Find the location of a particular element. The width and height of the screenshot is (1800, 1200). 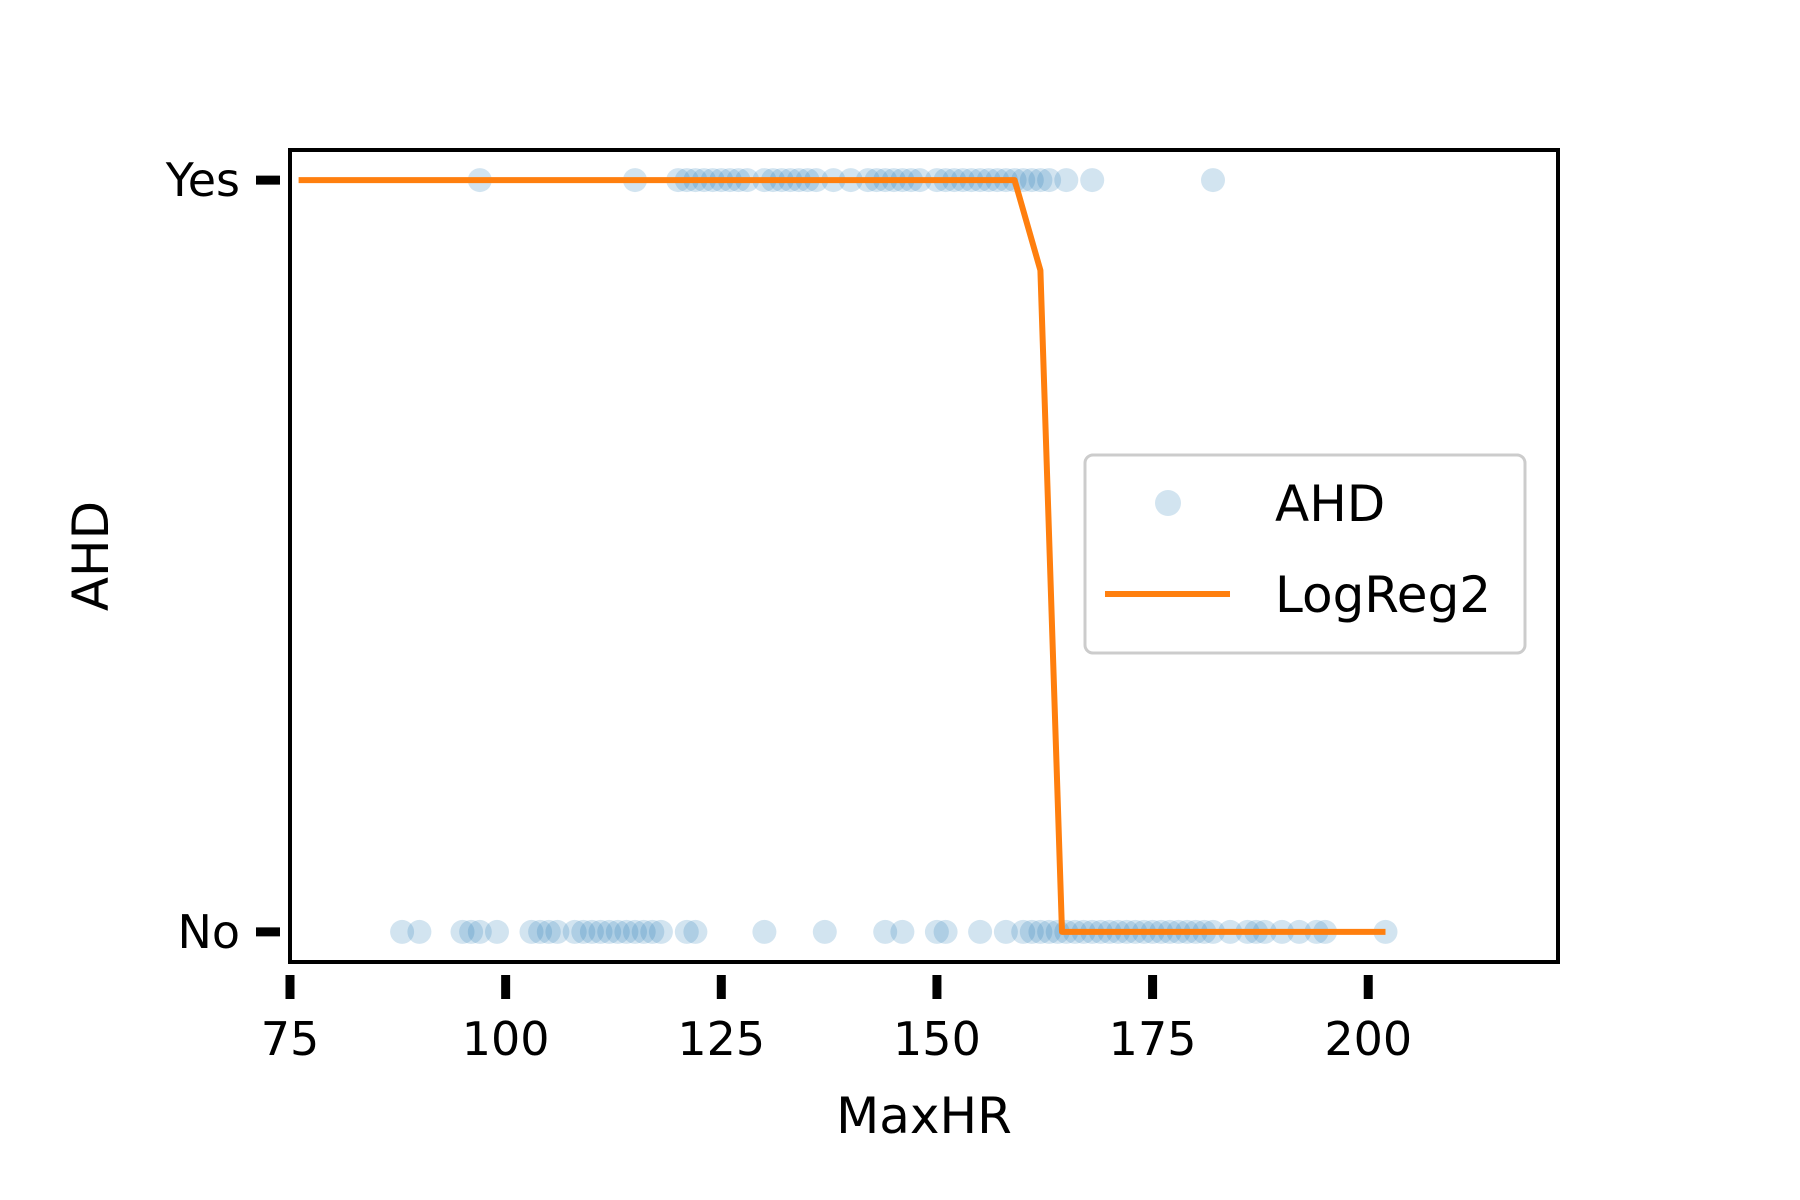

y-axis-label: AHD is located at coordinates (91, 556).